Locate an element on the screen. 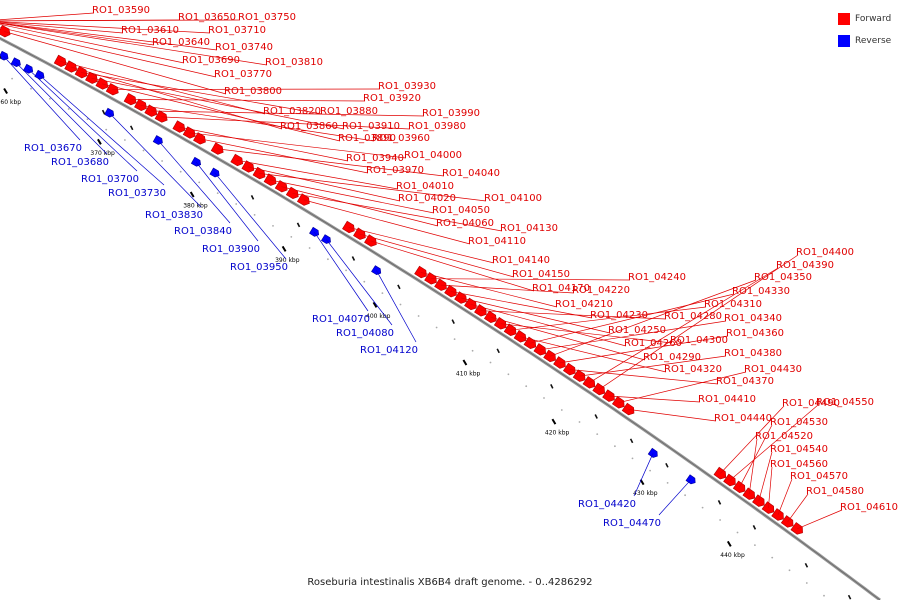 The height and width of the screenshot is (600, 900). gene-label: RO1_03690 is located at coordinates (211, 60).